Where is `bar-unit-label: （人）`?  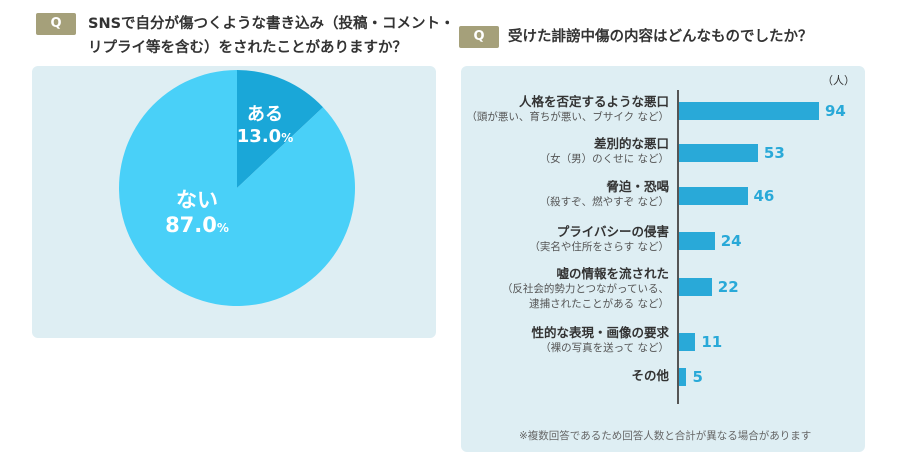
bar-unit-label: （人） is located at coordinates (838, 80).